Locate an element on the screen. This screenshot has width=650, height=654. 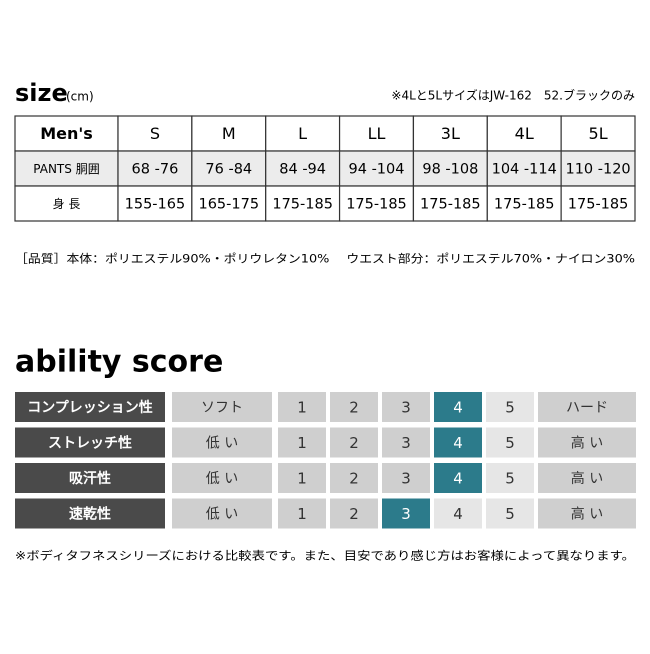
row-label: 速乾性 is located at coordinates (90, 514).